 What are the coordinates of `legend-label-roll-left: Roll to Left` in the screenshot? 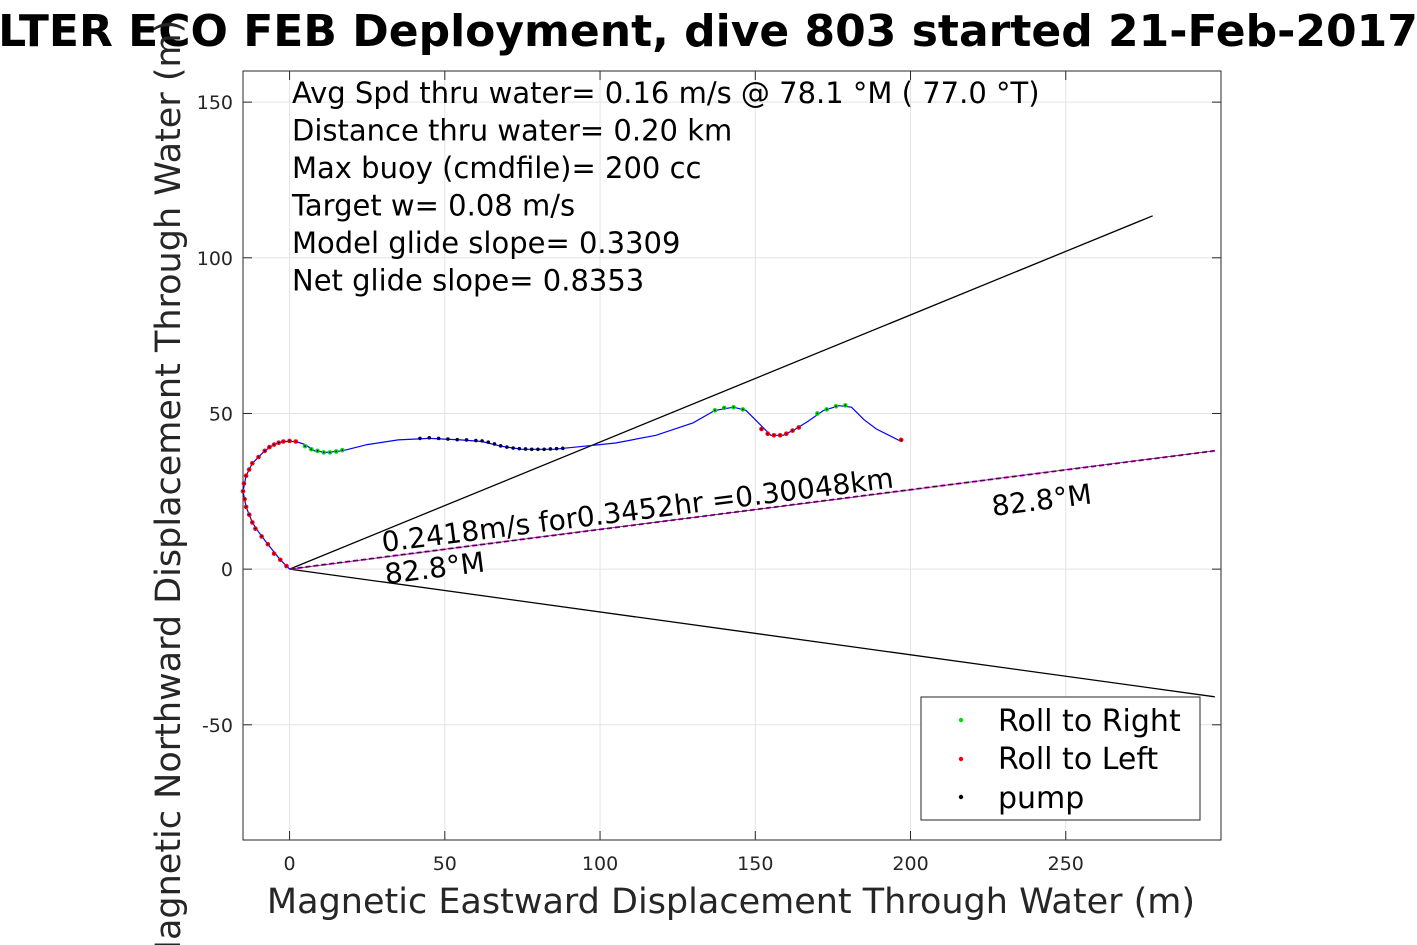 It's located at (1078, 759).